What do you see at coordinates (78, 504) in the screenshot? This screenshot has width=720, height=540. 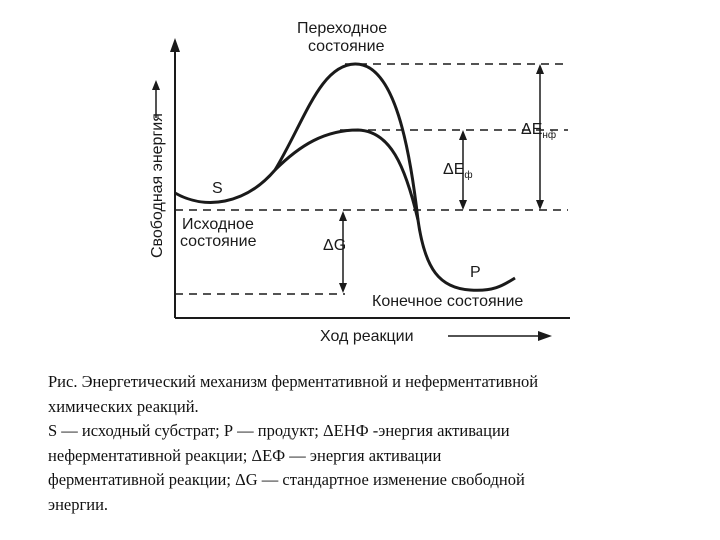 I see `caption-line: энергии.` at bounding box center [78, 504].